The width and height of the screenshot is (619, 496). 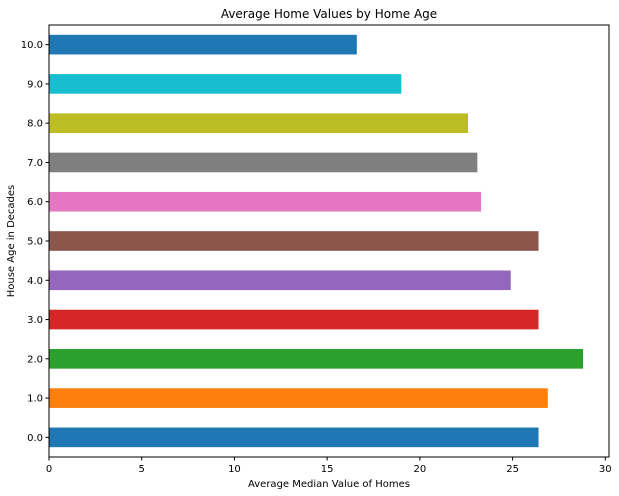 I want to click on bar-6.0, so click(x=265, y=201).